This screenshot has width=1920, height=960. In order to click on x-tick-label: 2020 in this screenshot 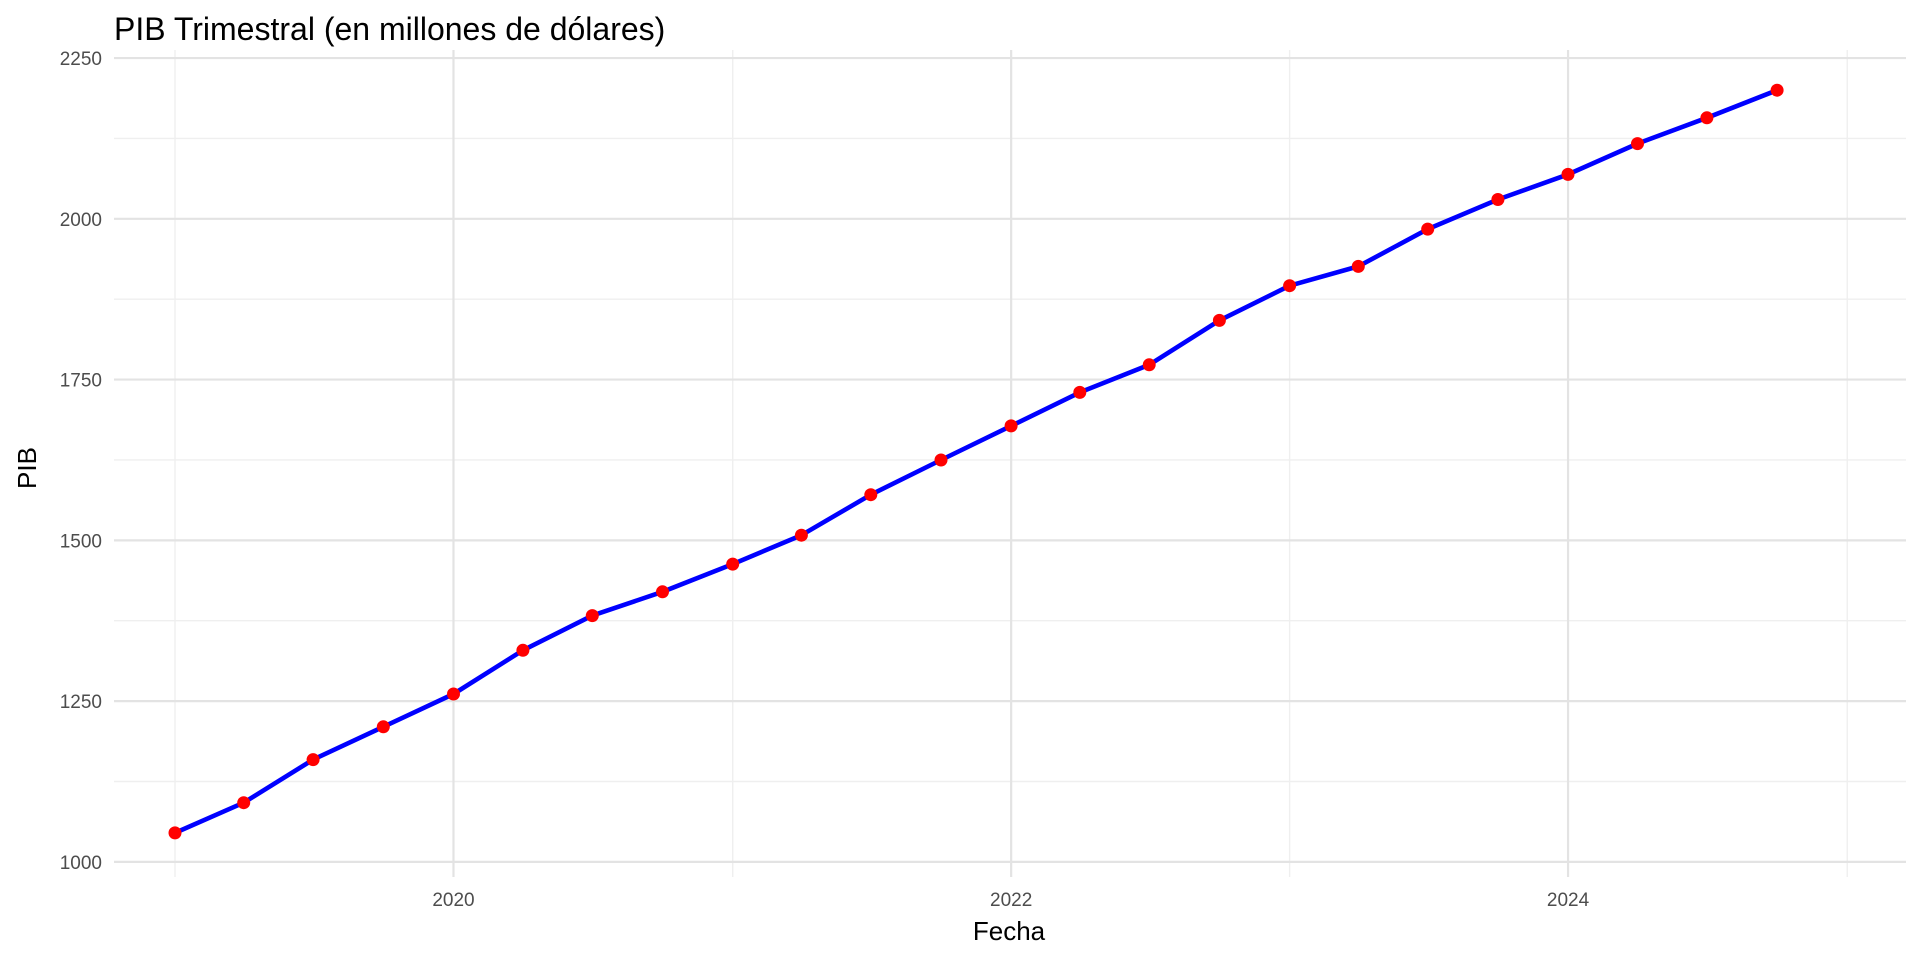, I will do `click(453, 900)`.